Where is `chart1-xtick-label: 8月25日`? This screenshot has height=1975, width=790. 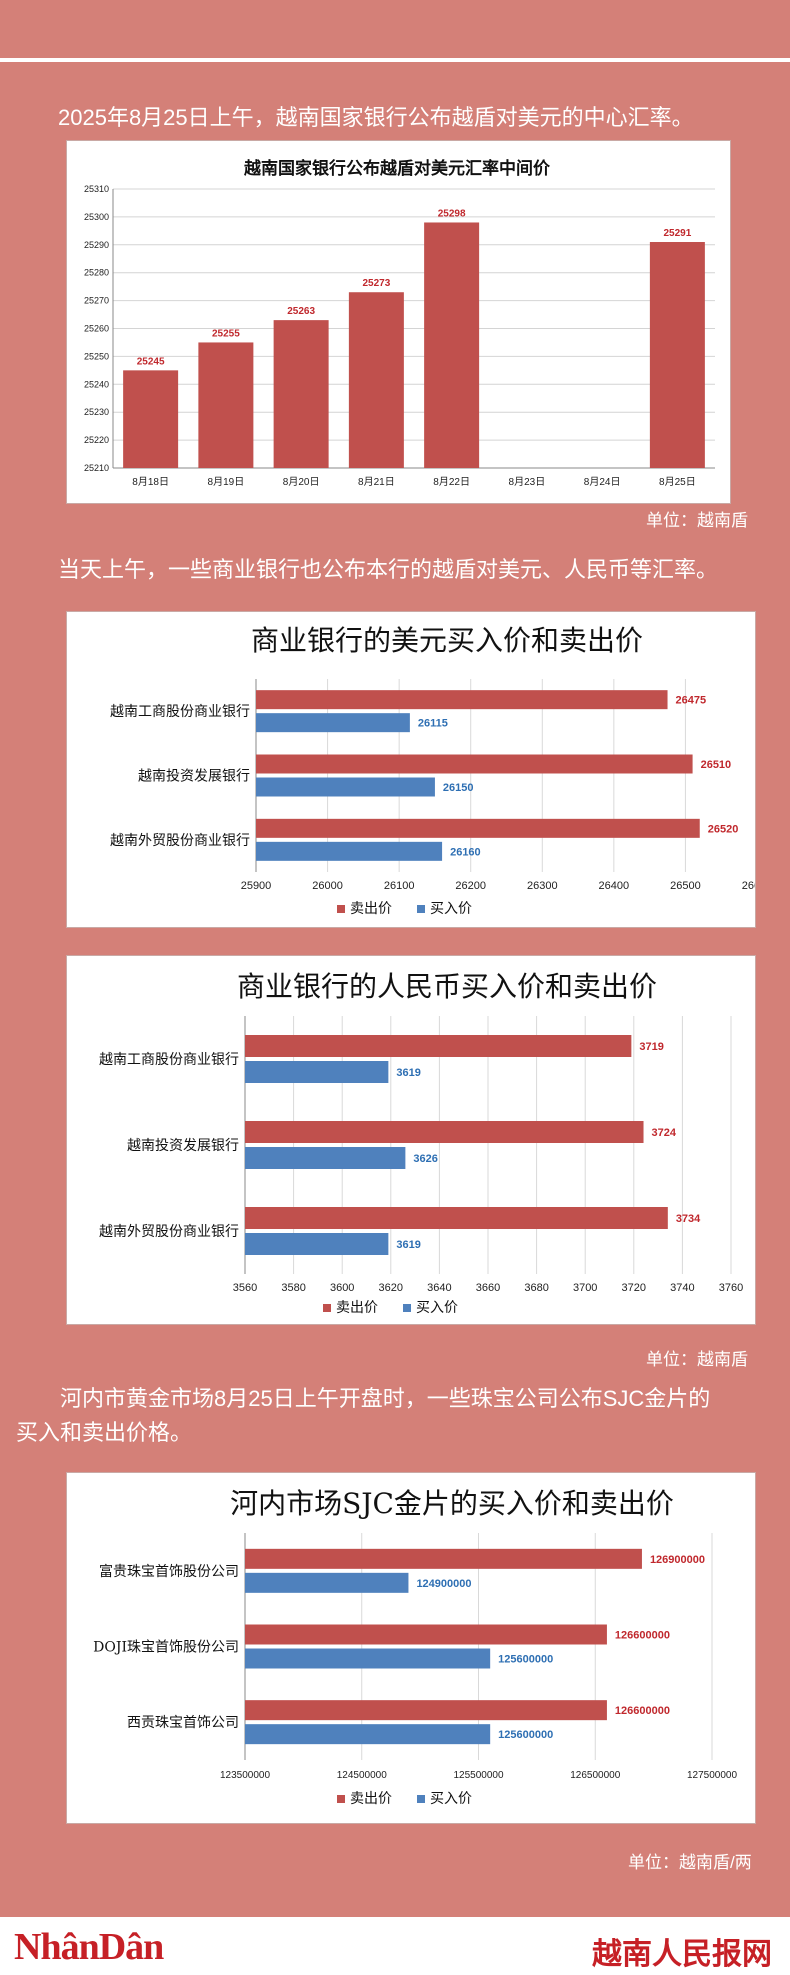
chart1-xtick-label: 8月25日 is located at coordinates (677, 482).